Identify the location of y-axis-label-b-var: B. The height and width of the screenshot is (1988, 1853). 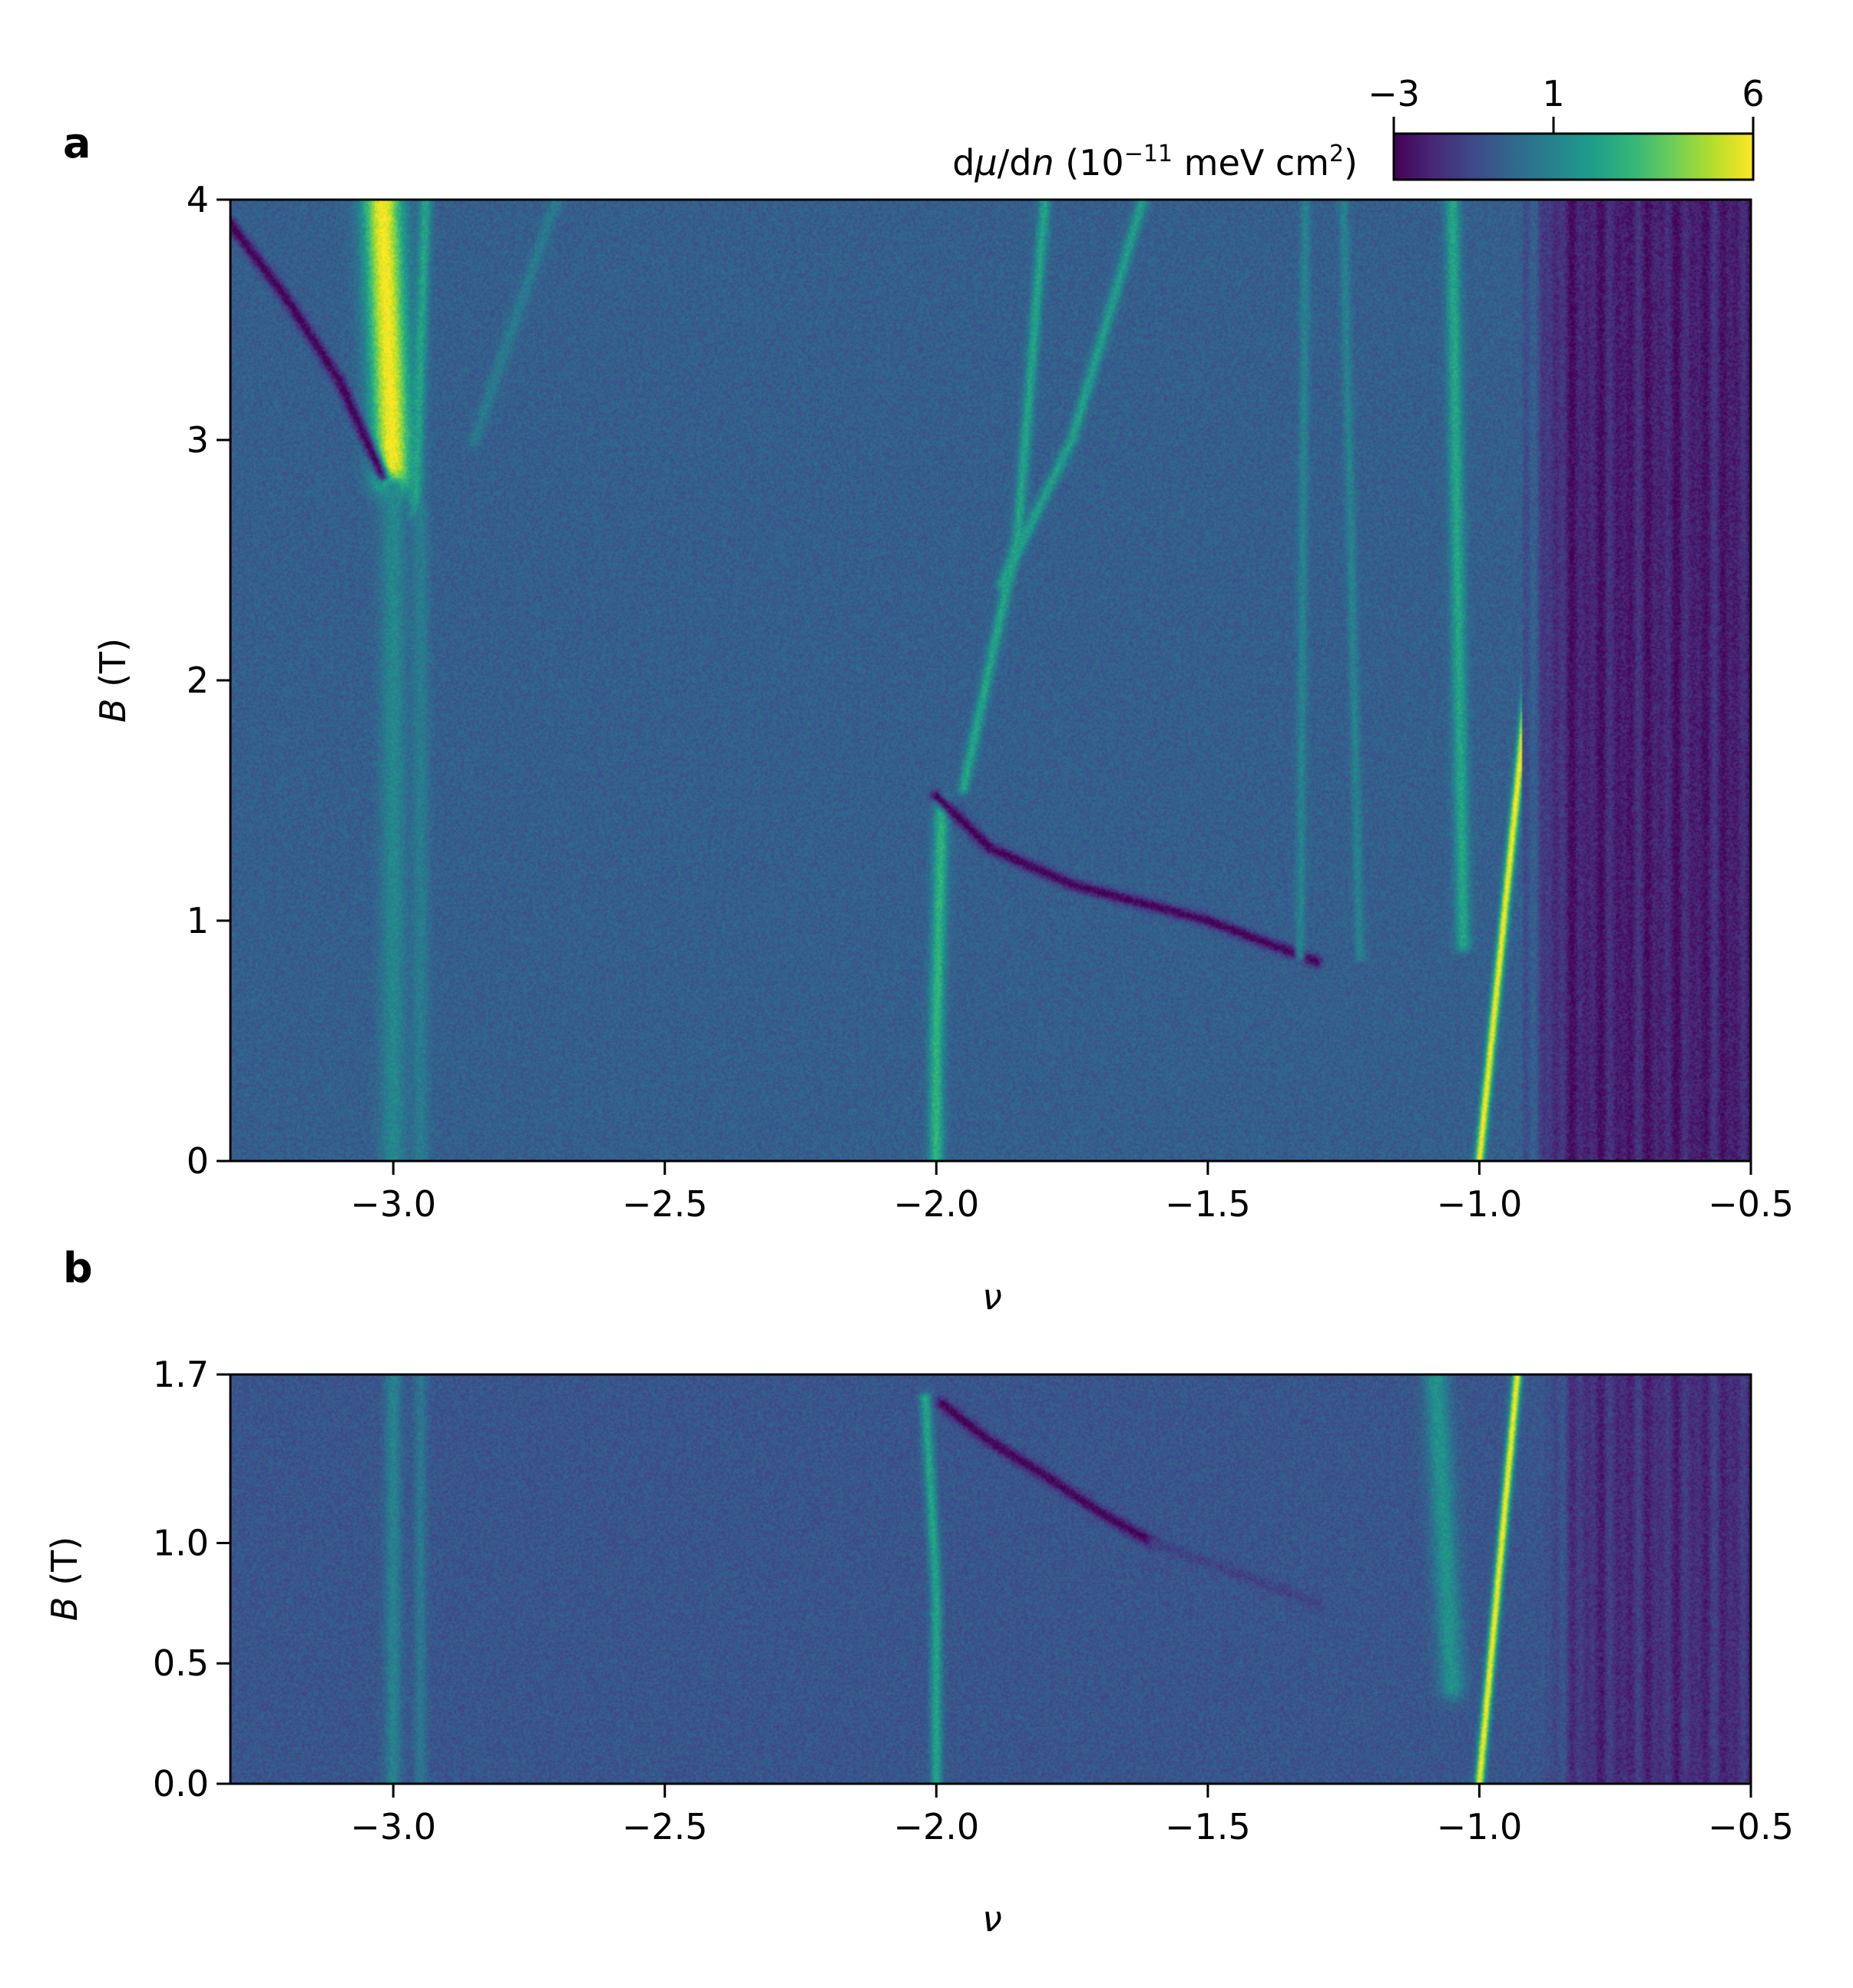
(64, 1609).